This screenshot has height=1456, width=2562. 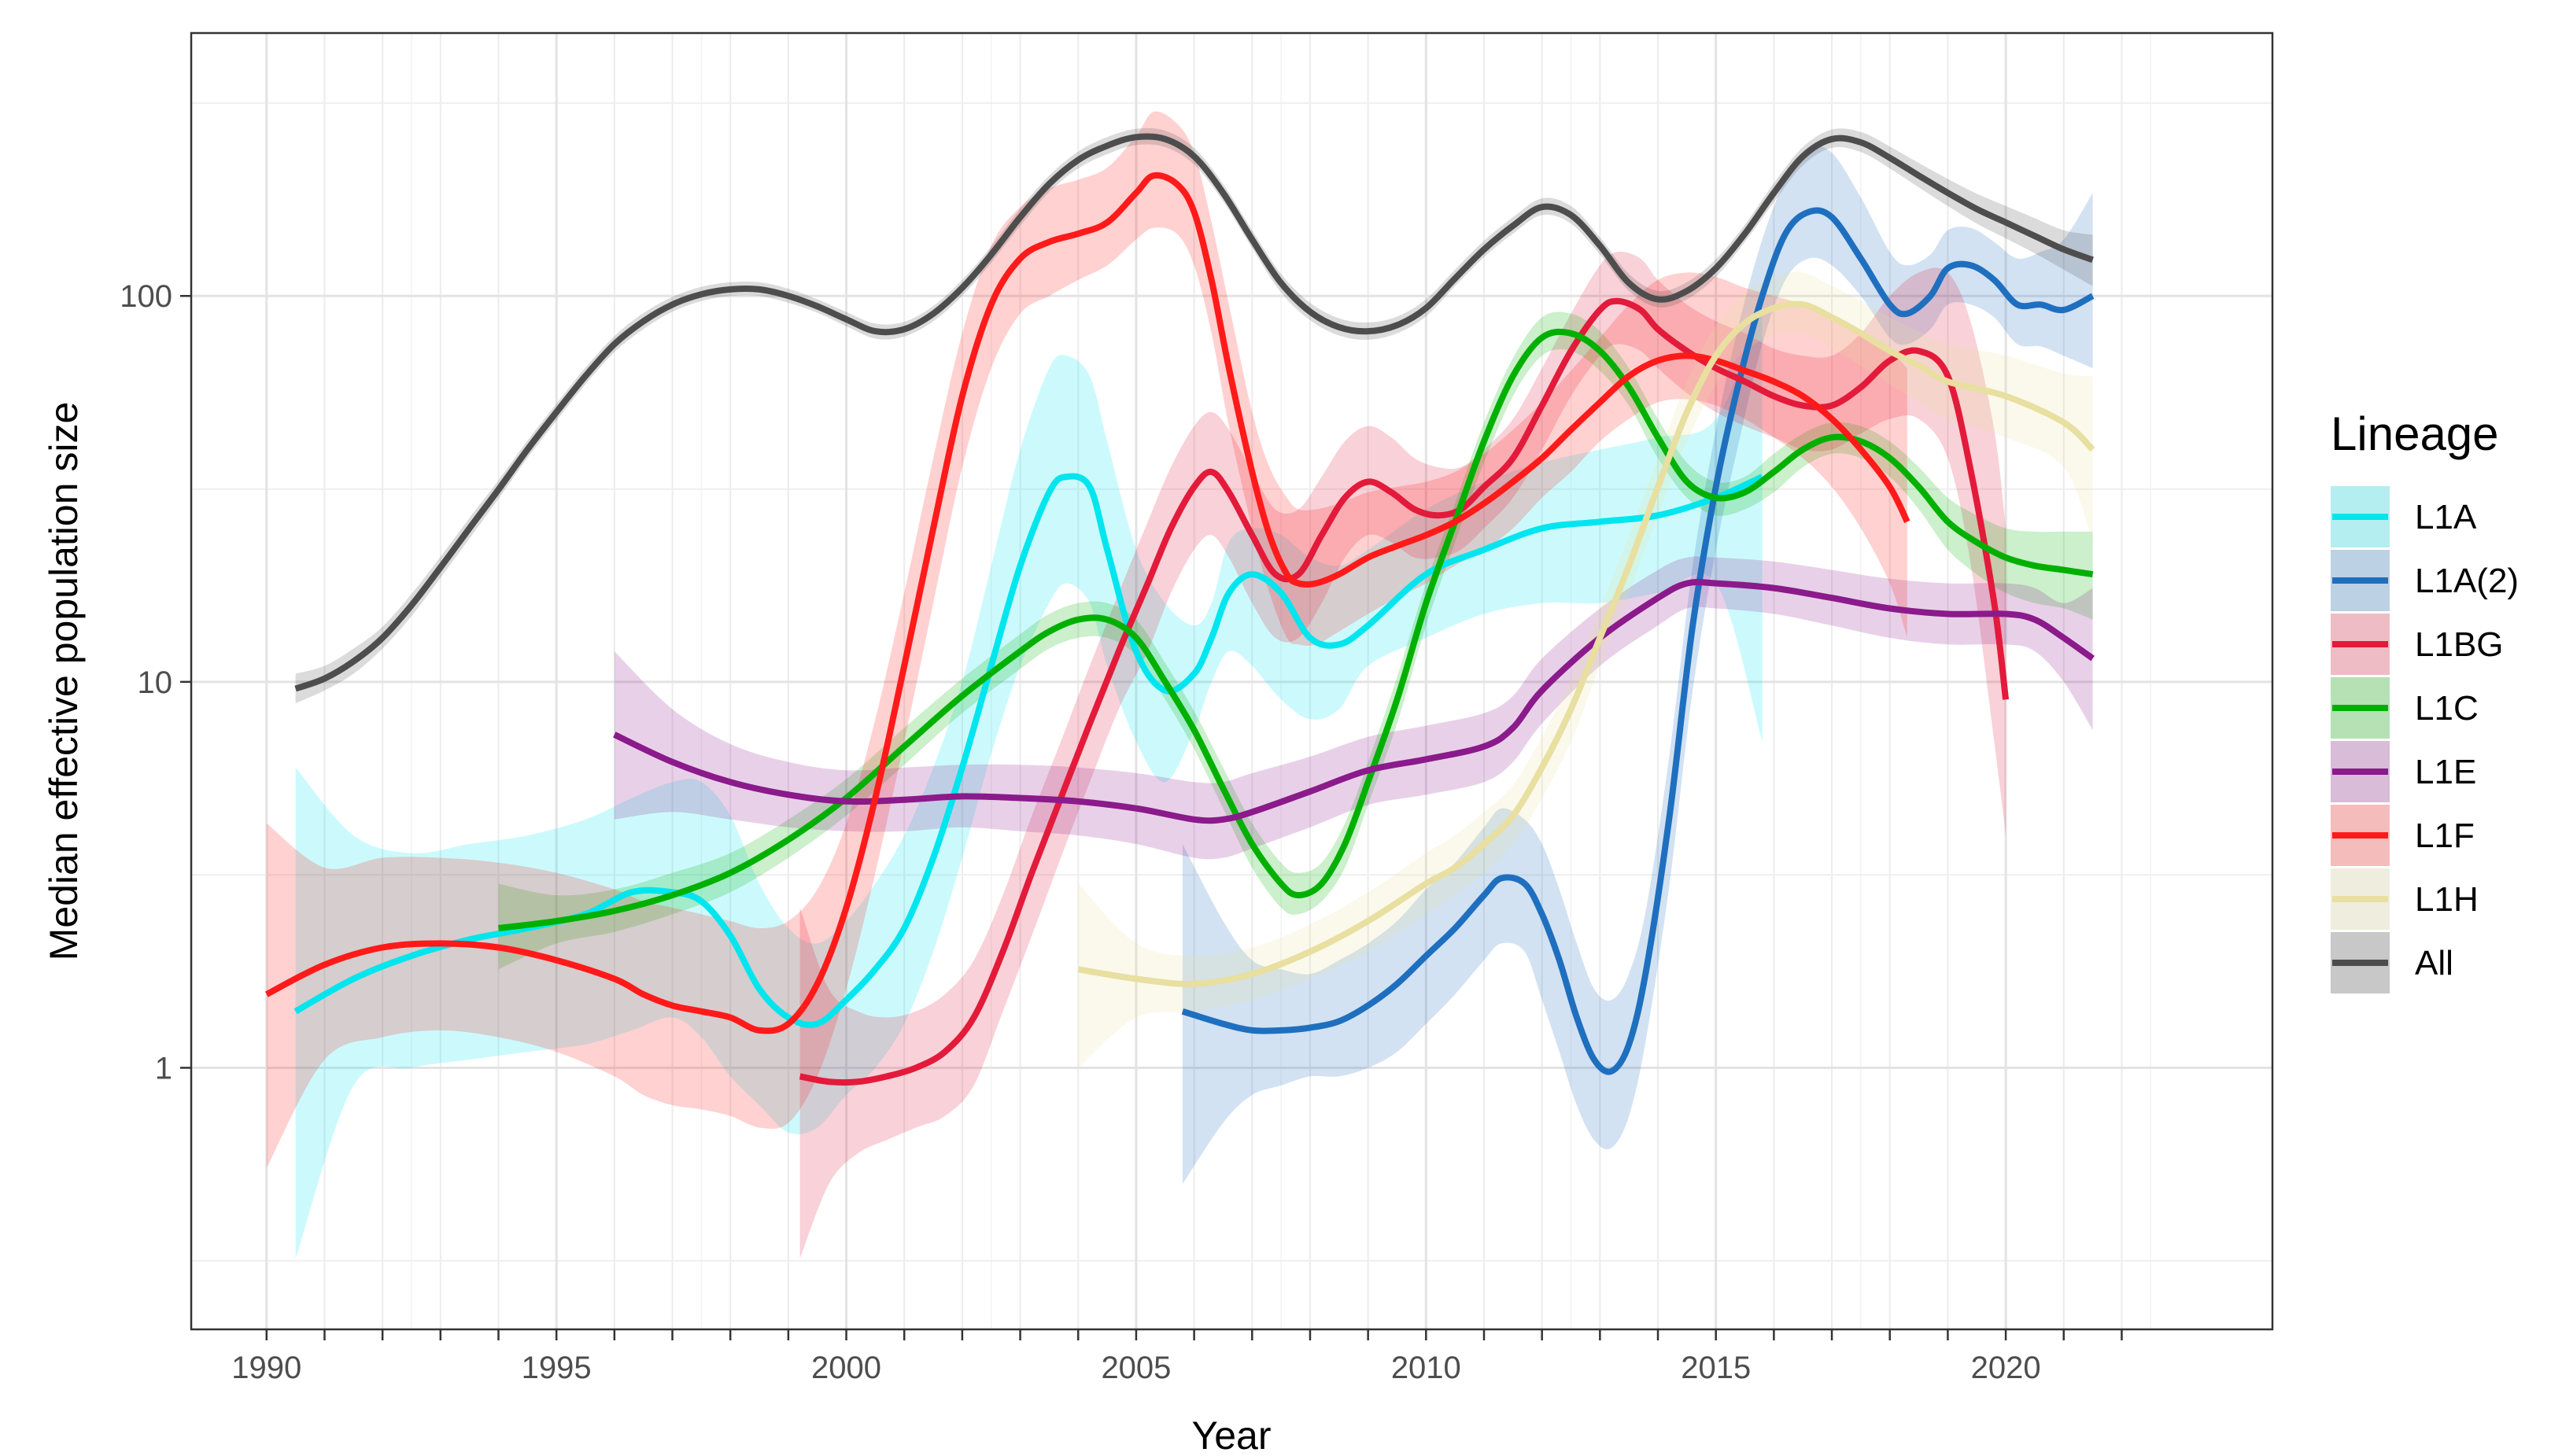 What do you see at coordinates (64, 681) in the screenshot?
I see `y-axis-label: Median effective population size` at bounding box center [64, 681].